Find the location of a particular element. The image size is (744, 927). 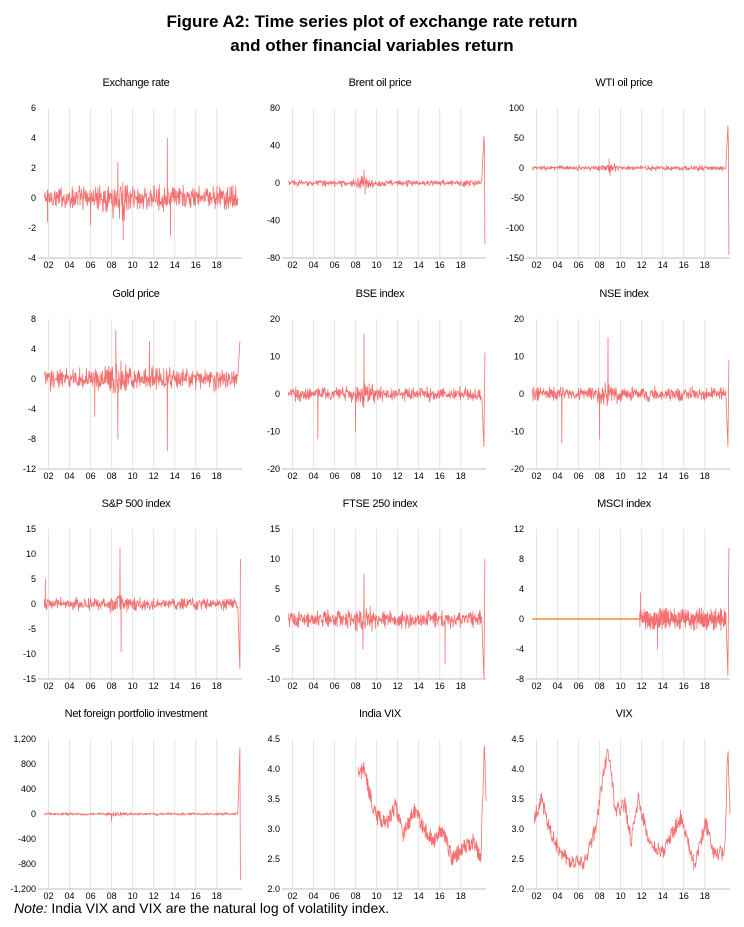

y-tick-label: 40 is located at coordinates (275, 146).